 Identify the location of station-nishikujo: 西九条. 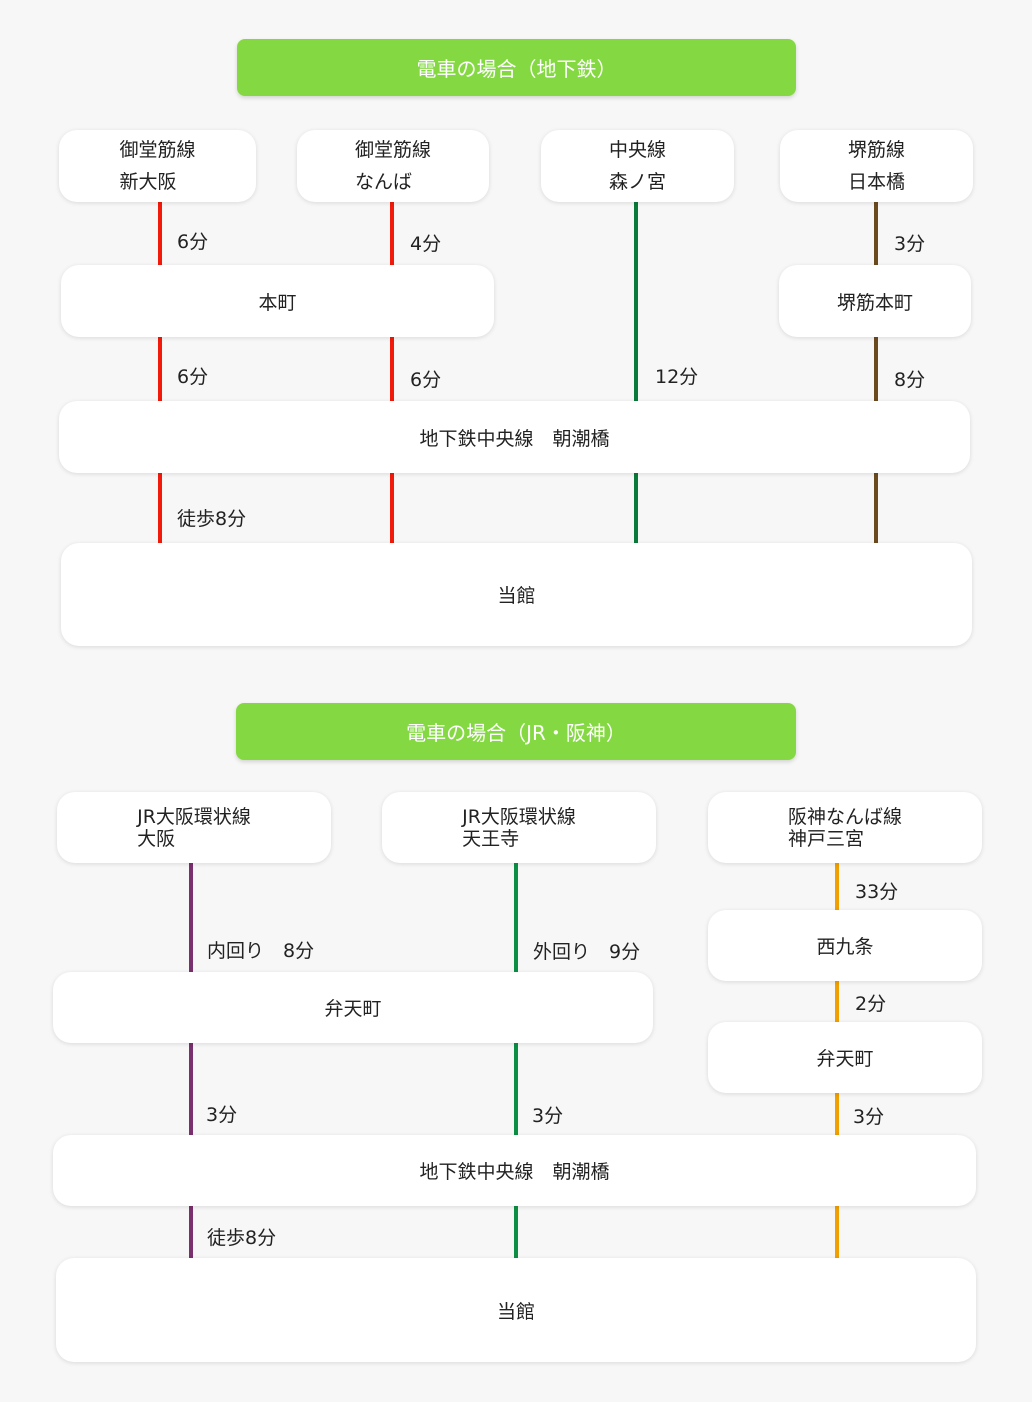
(845, 945).